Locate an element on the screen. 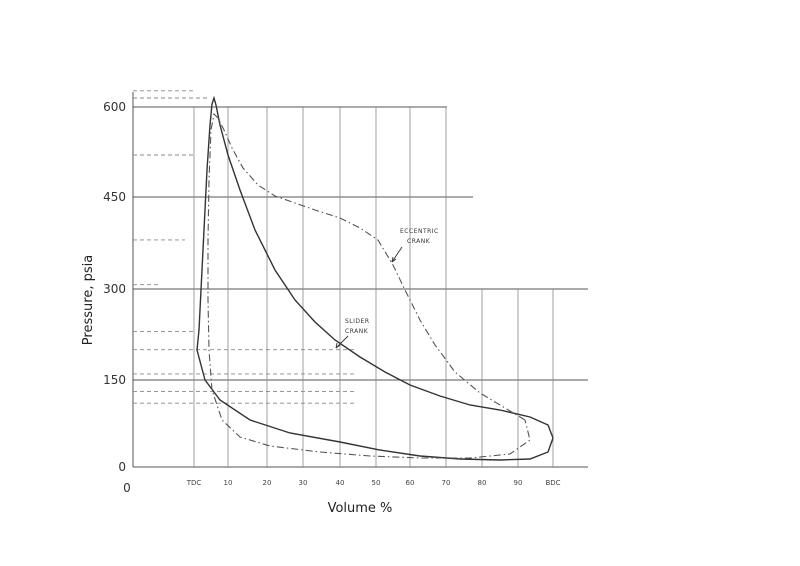  annotation-leader is located at coordinates (397, 254).